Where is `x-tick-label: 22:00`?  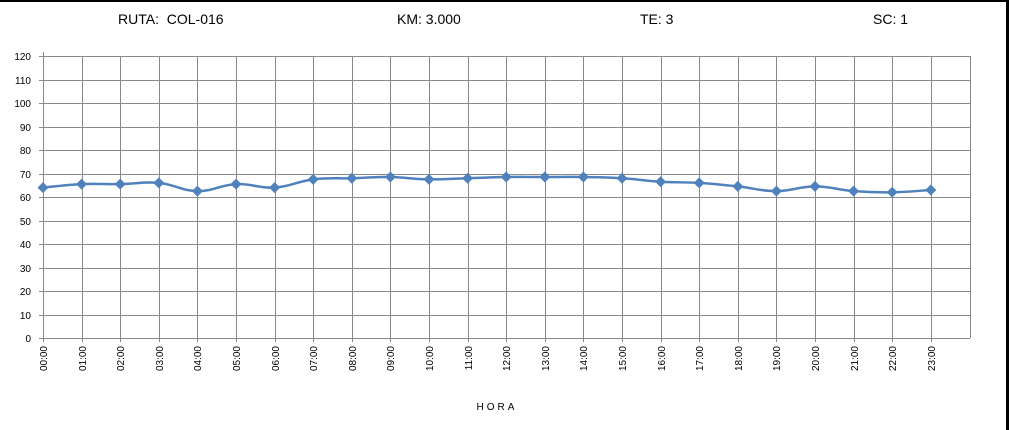
x-tick-label: 22:00 is located at coordinates (893, 358).